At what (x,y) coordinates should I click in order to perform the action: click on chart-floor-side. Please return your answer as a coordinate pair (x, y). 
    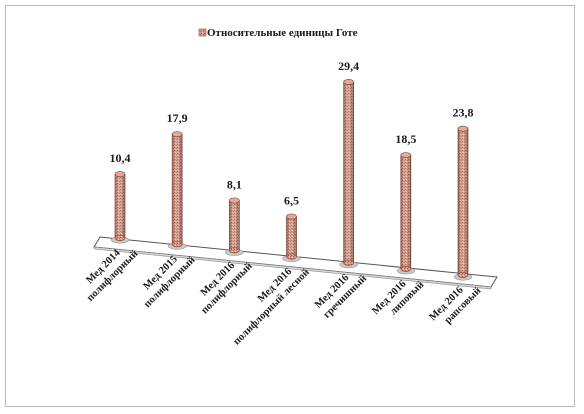
    Looking at the image, I should click on (292, 268).